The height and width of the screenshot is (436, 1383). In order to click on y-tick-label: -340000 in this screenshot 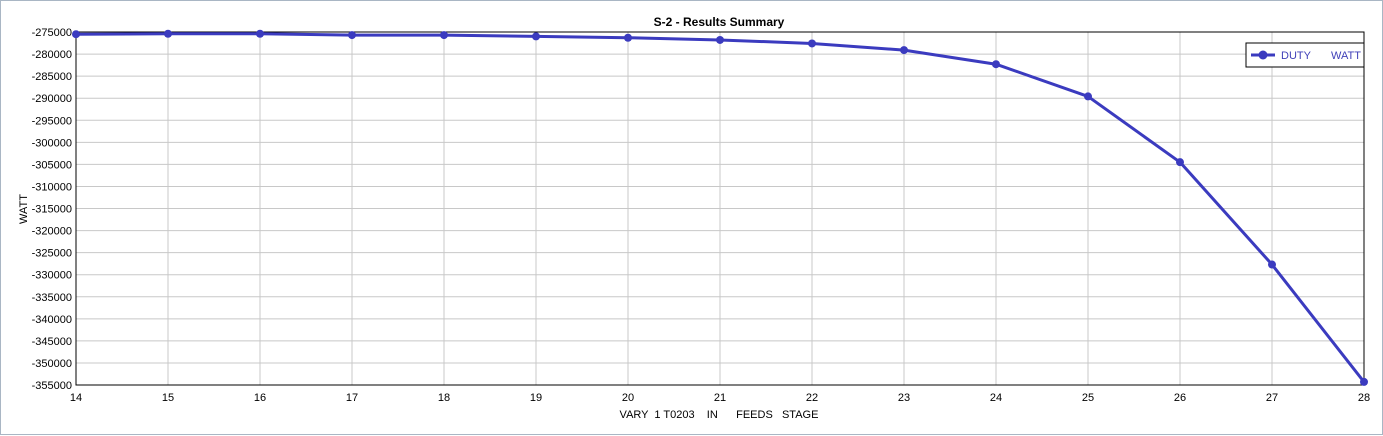, I will do `click(52, 320)`.